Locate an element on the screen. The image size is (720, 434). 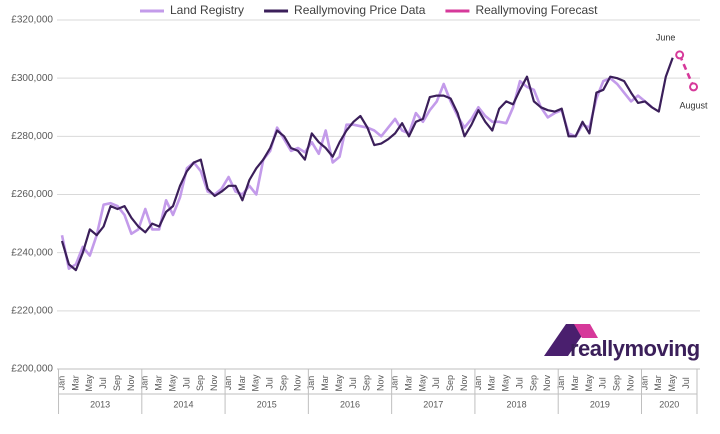
year-label: 2020 is located at coordinates (669, 404).